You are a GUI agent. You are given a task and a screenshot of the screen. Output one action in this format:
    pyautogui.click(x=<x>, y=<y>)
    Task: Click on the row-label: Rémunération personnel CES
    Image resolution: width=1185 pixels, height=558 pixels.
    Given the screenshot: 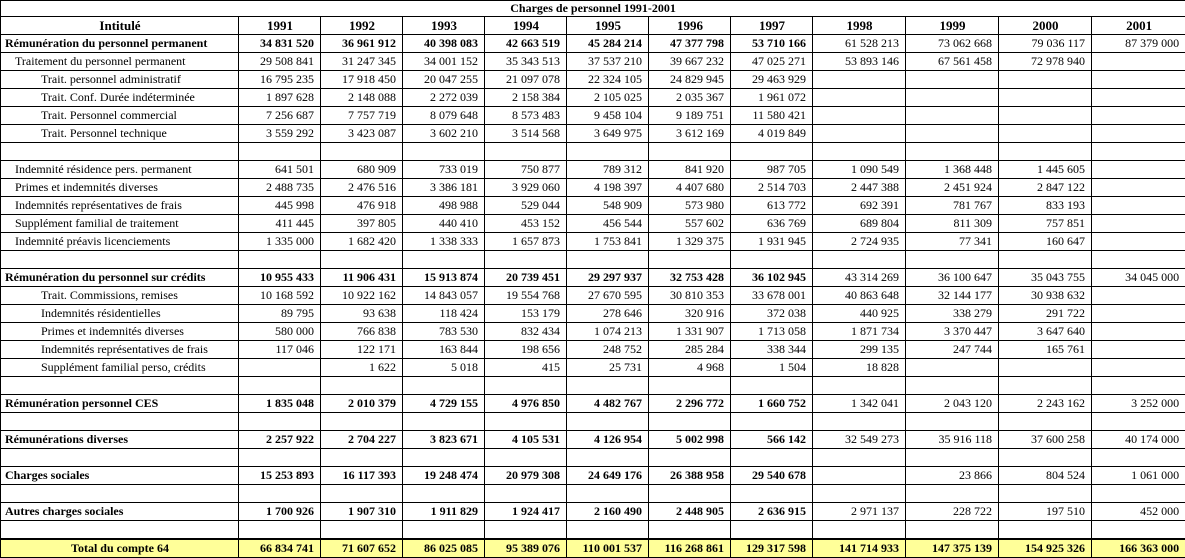 What is the action you would take?
    pyautogui.click(x=120, y=404)
    